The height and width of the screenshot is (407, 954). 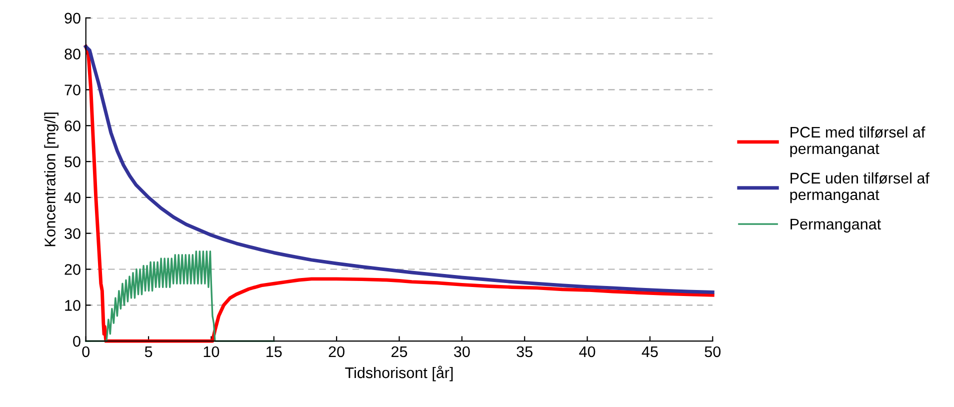 I want to click on y-tick-label: 80, so click(x=72, y=54).